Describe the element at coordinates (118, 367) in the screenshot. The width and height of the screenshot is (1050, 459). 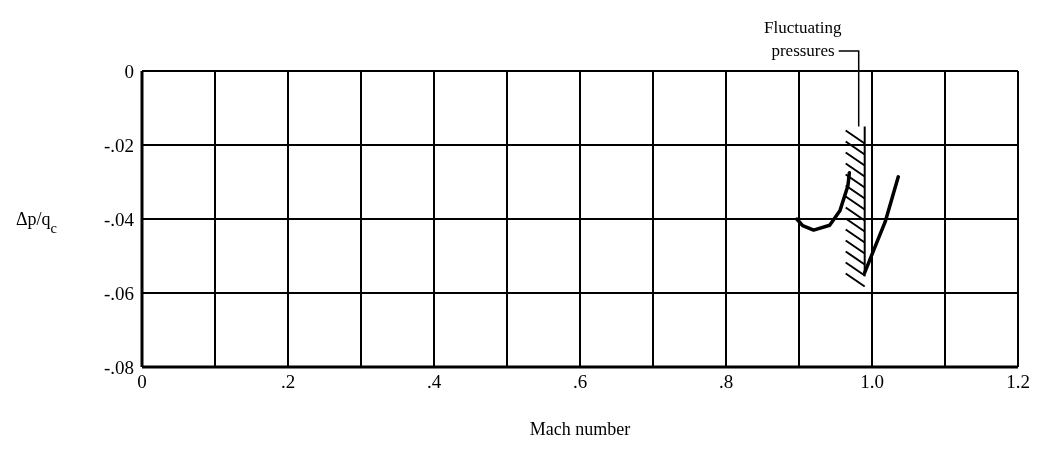
I see `y-tick-label: -.08` at that location.